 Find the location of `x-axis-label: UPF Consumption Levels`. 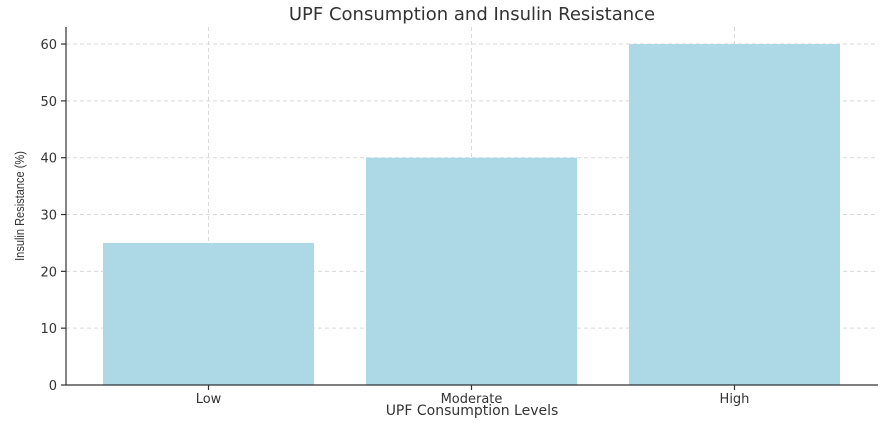

x-axis-label: UPF Consumption Levels is located at coordinates (472, 411).